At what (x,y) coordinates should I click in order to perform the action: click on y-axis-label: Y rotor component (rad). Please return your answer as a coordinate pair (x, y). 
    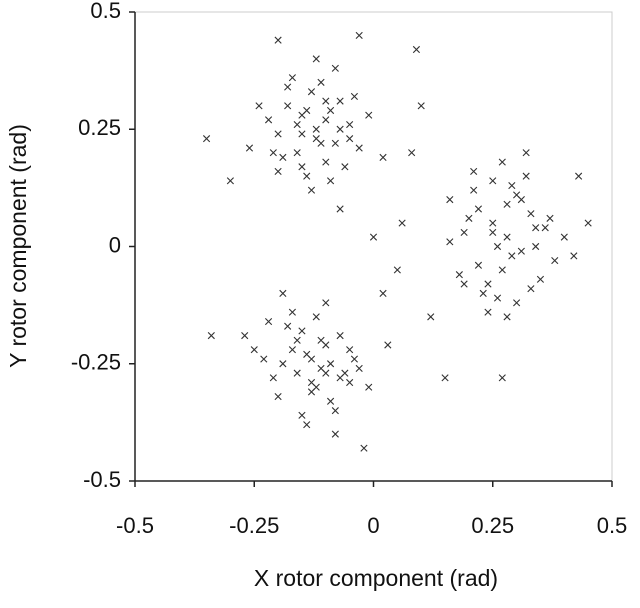
    Looking at the image, I should click on (18, 246).